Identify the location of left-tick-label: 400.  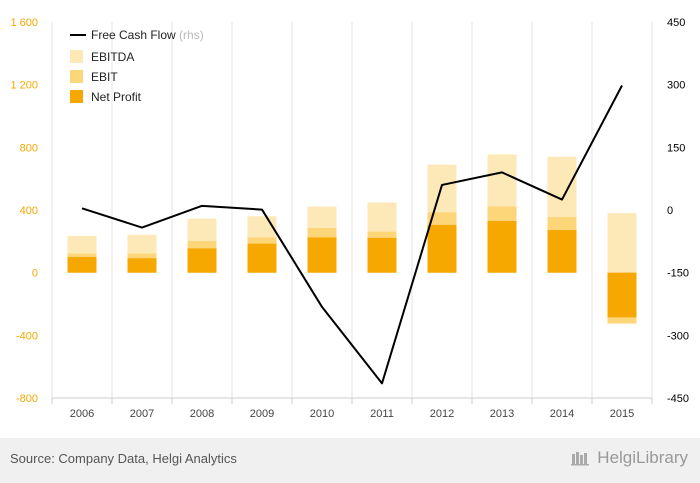
(29, 211).